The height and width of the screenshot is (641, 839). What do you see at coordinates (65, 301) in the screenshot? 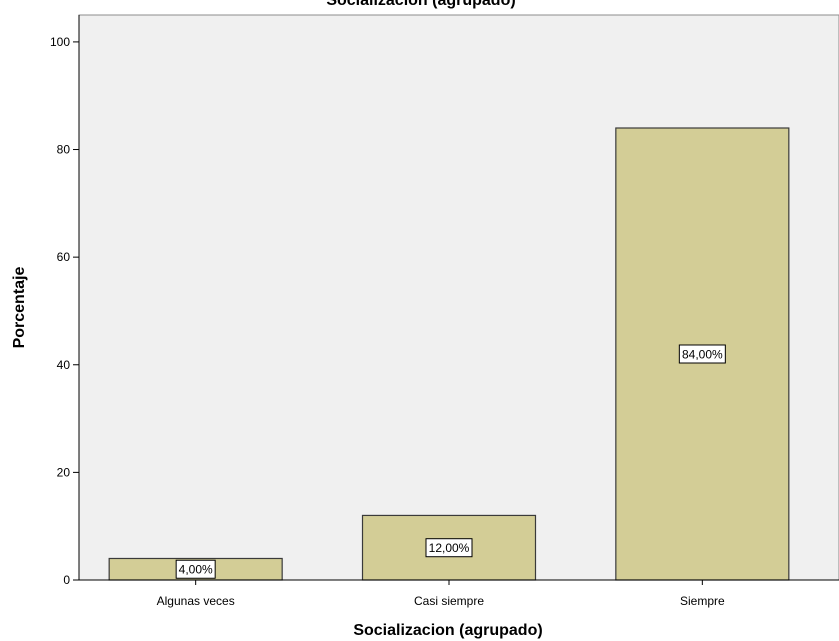
I see `y-axis: 0 20 40 60 80 100` at bounding box center [65, 301].